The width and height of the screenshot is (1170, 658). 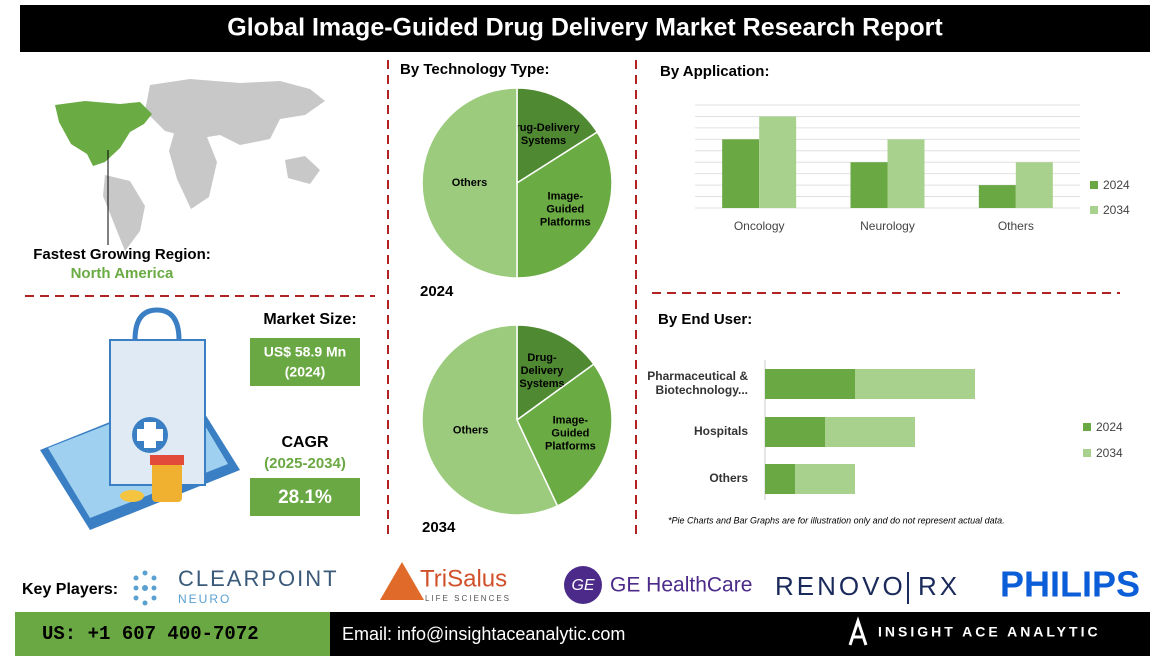 What do you see at coordinates (214, 165) in the screenshot?
I see `world-map` at bounding box center [214, 165].